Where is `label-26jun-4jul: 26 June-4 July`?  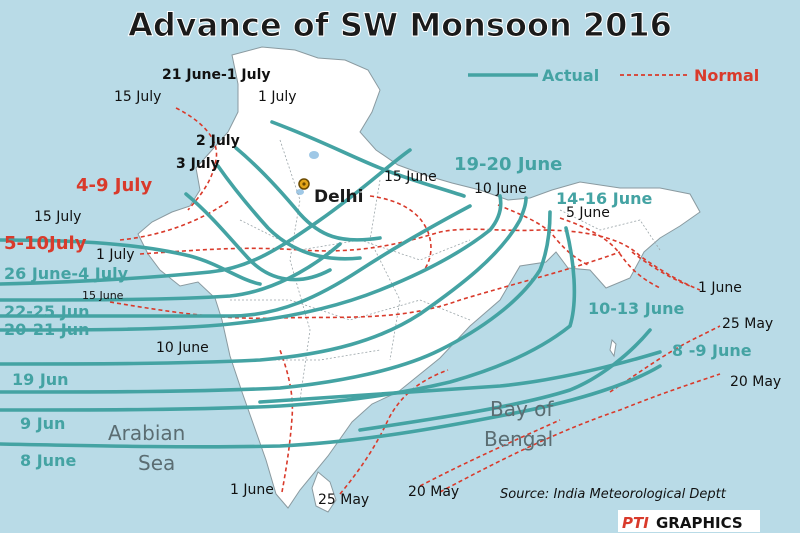
label-26jun-4jul: 26 June-4 July is located at coordinates (66, 273).